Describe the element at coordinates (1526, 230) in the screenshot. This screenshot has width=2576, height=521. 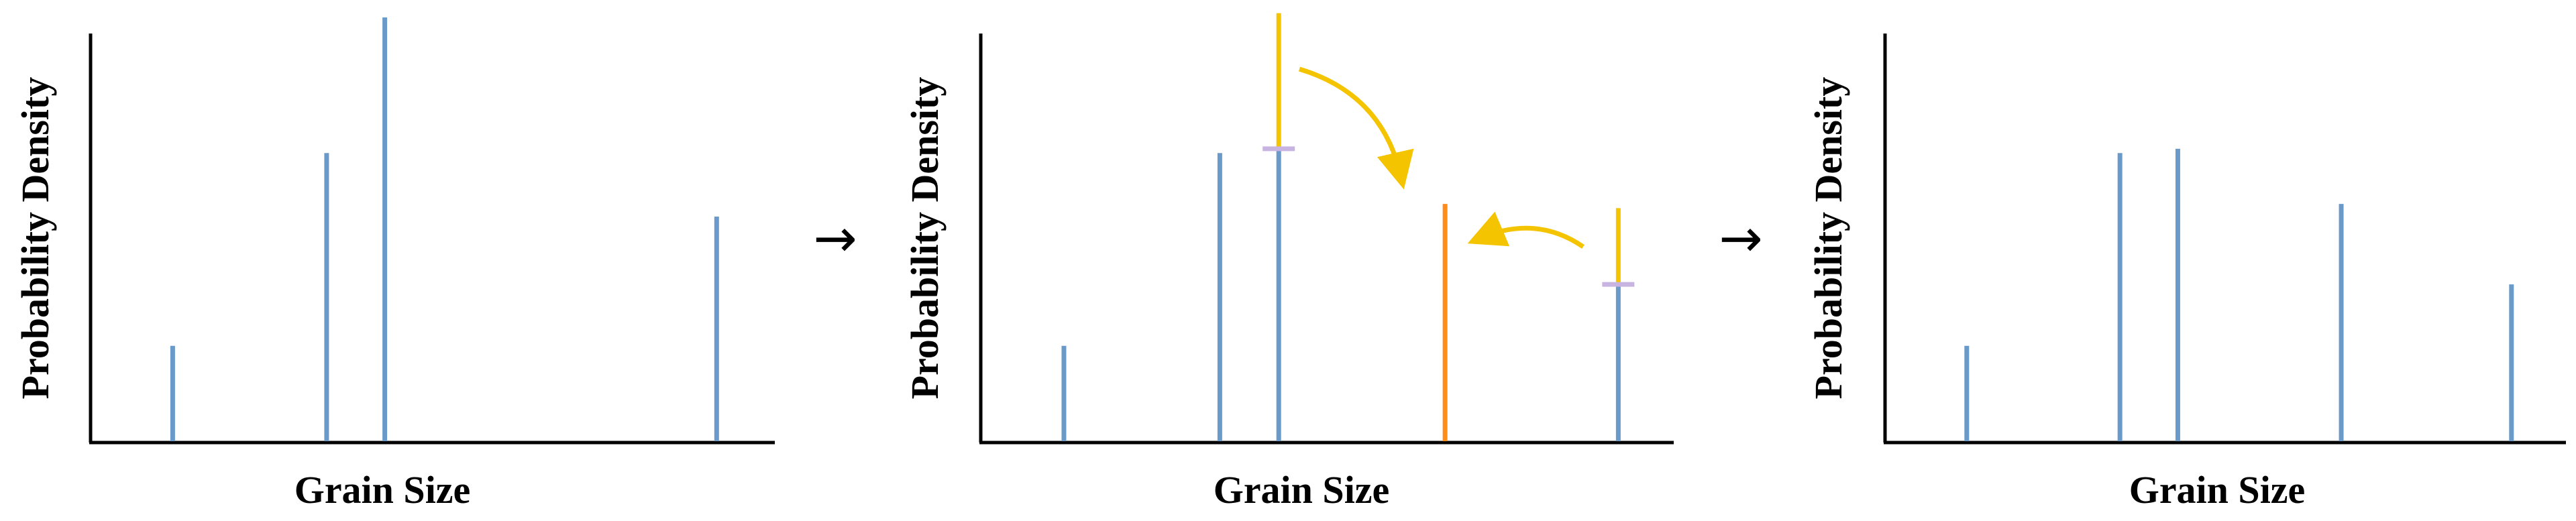
I see `move-arrow-right-peak` at that location.